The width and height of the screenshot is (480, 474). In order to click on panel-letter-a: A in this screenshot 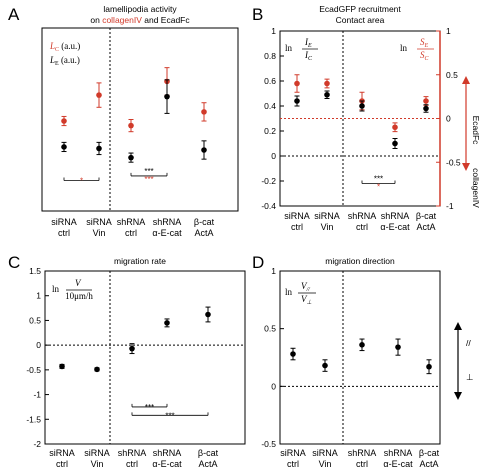, I will do `click(14, 14)`.